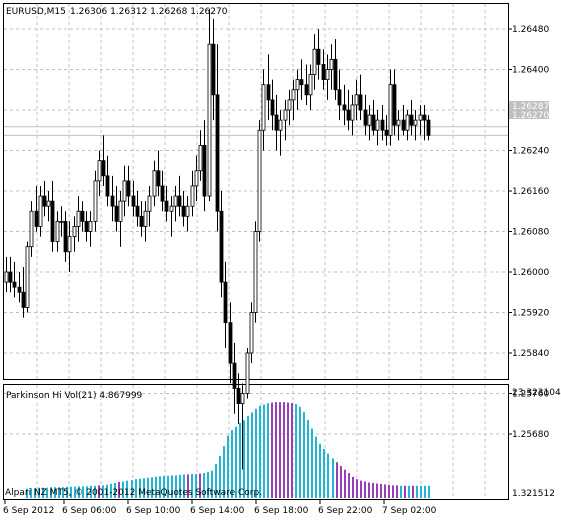 The width and height of the screenshot is (561, 520). Describe the element at coordinates (345, 511) in the screenshot. I see `time-tick-label: 6 Sep 22:00` at that location.